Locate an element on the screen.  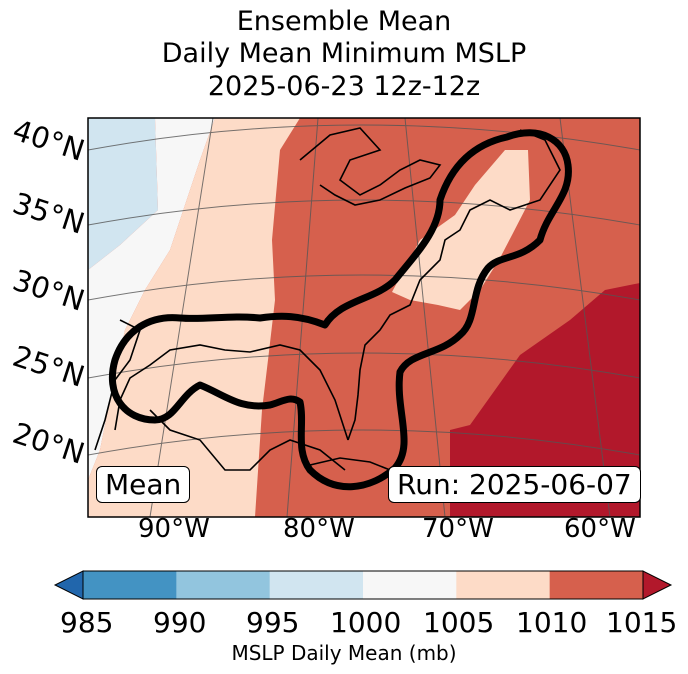
mslp-region-1000-light-blue is located at coordinates (123, 194).